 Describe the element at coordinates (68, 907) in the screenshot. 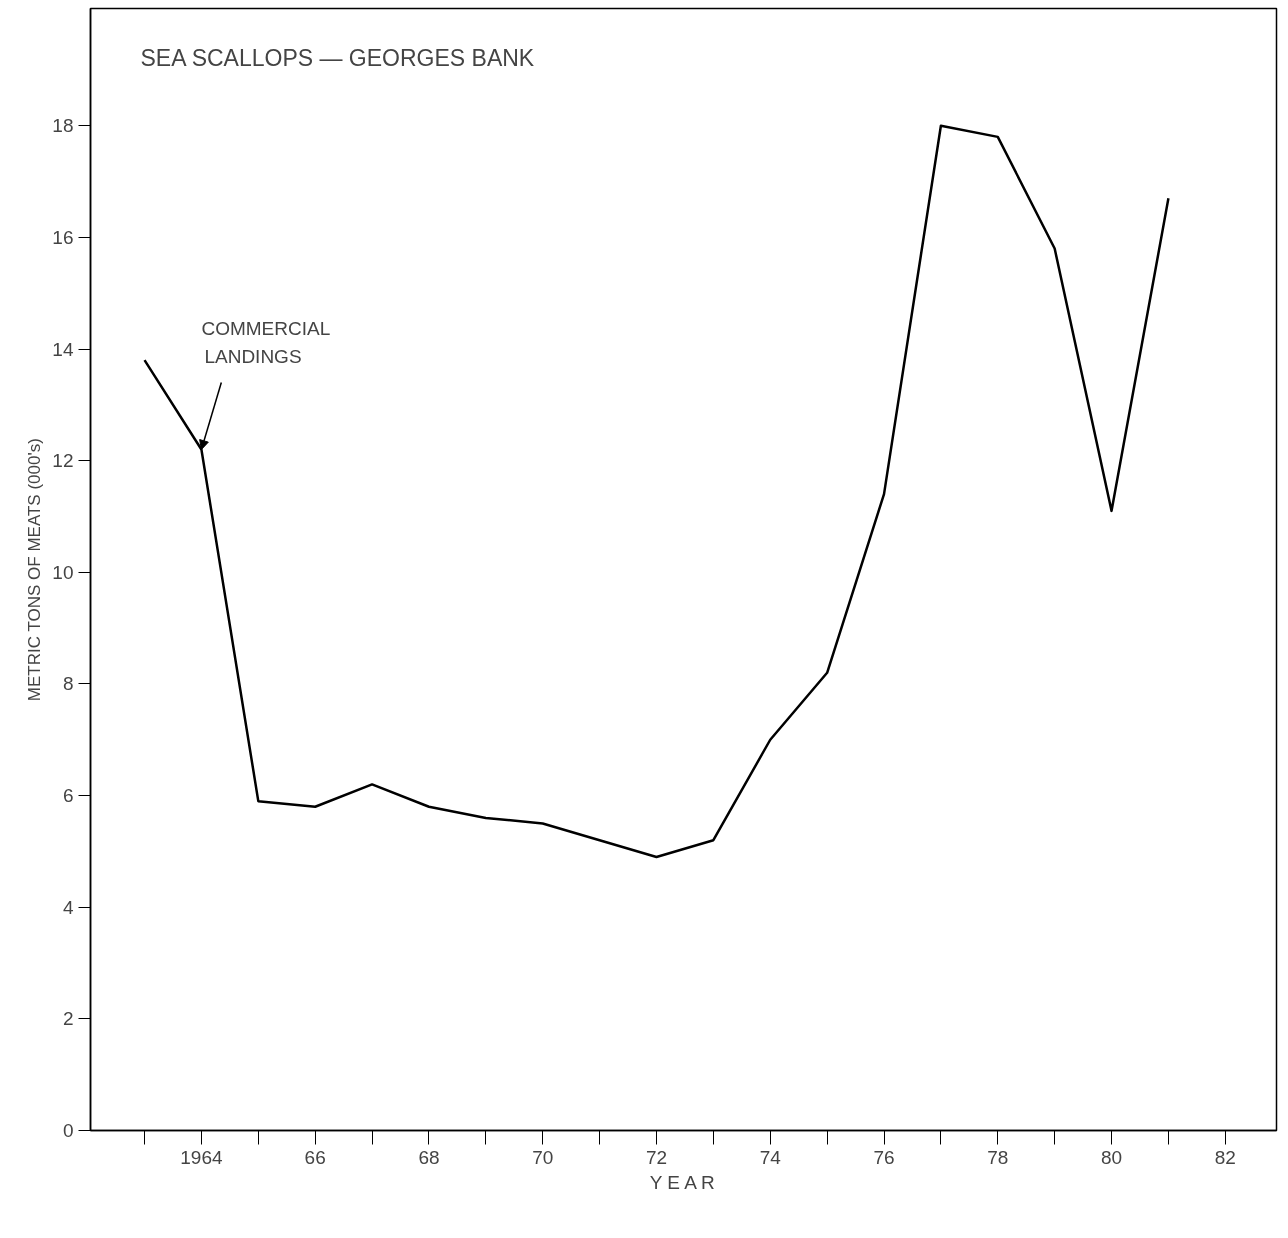

I see `y-tick-label: 4` at that location.